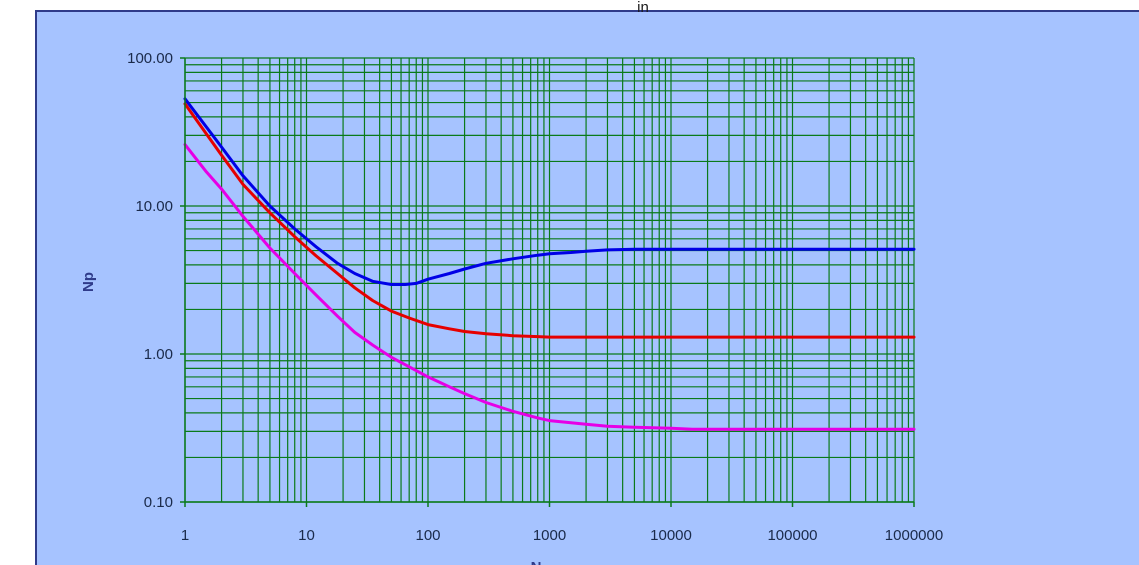  What do you see at coordinates (671, 535) in the screenshot?
I see `x-tick-label: 10000` at bounding box center [671, 535].